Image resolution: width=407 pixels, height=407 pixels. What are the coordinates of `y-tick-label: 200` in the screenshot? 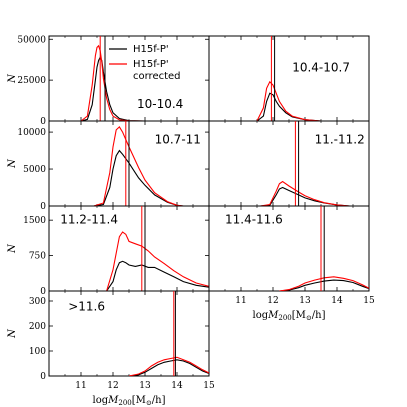 It's located at (37, 327).